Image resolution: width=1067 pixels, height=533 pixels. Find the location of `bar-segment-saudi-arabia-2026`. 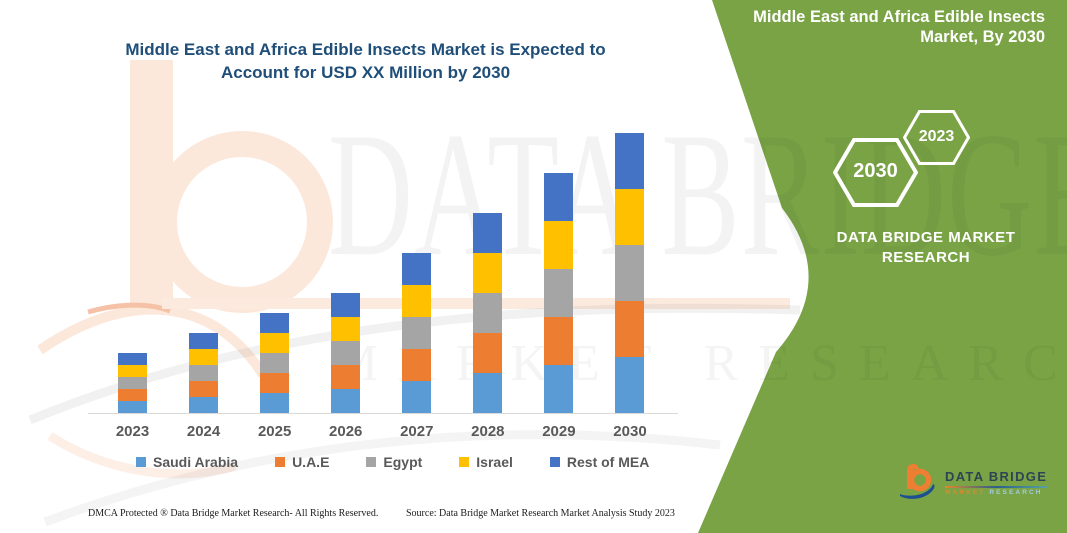

bar-segment-saudi-arabia-2026 is located at coordinates (346, 401).